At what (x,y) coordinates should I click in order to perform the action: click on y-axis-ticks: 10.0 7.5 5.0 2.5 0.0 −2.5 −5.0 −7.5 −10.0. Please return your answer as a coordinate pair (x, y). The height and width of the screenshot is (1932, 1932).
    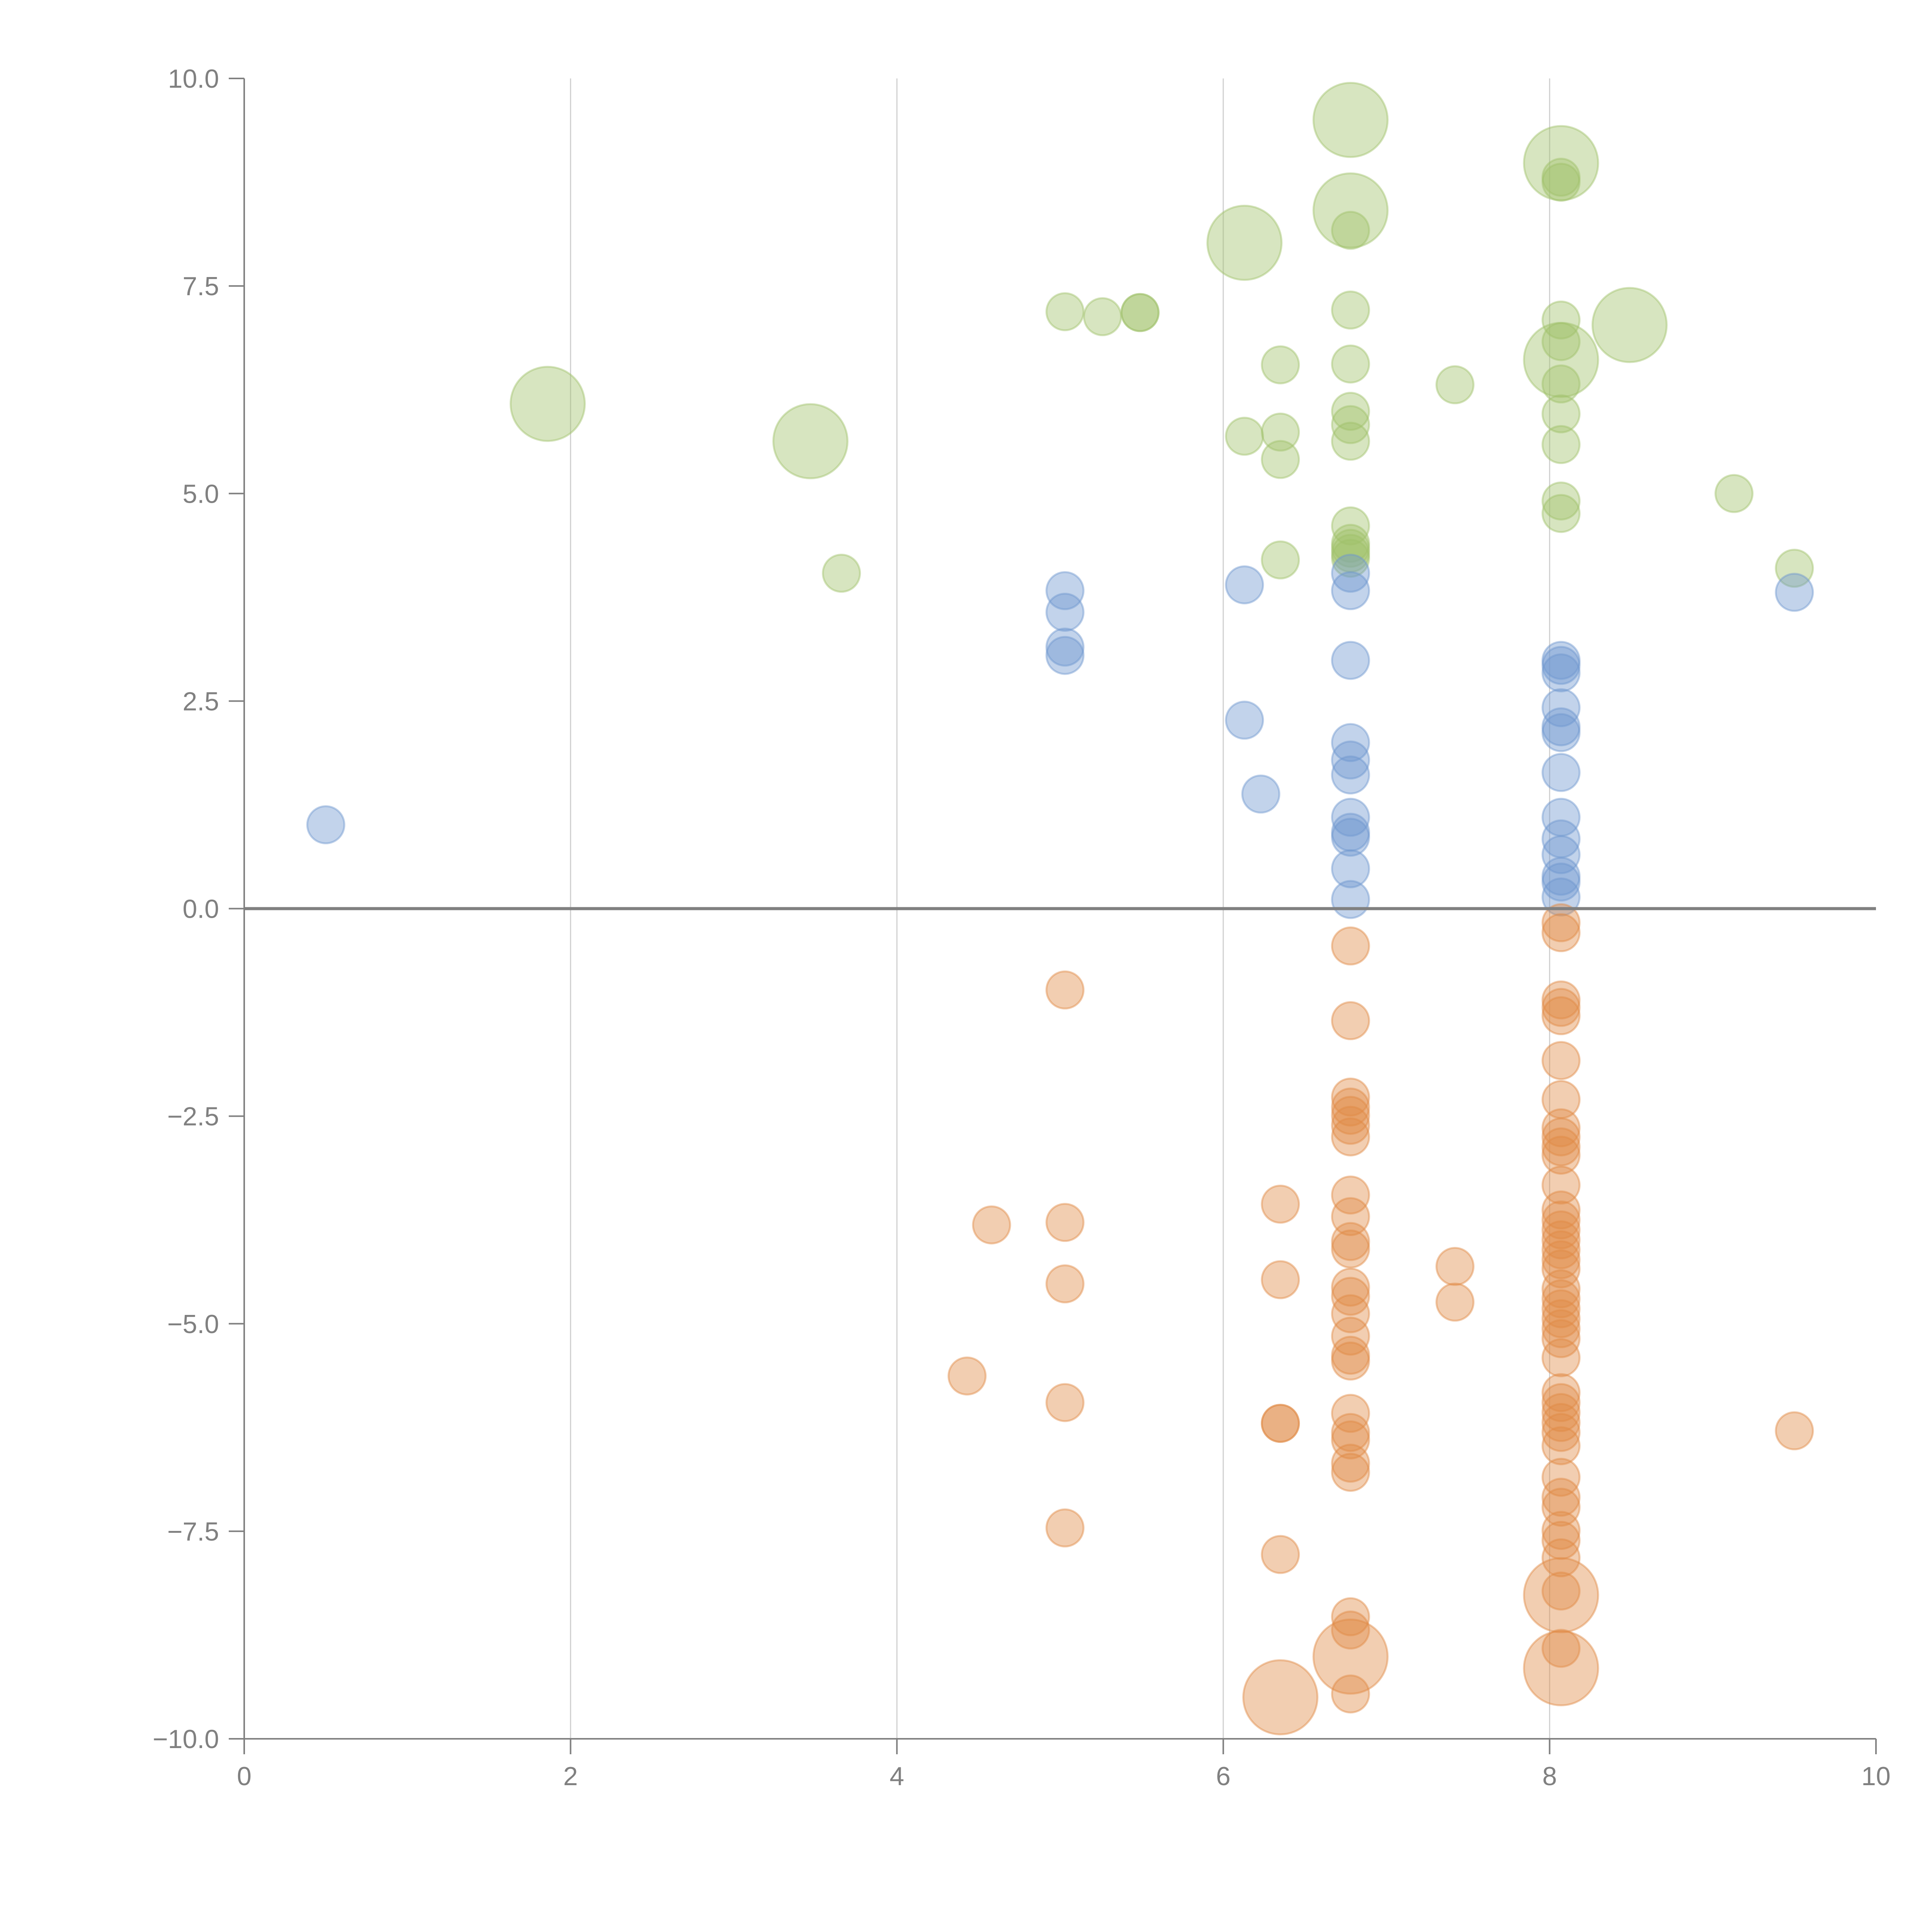
    Looking at the image, I should click on (198, 909).